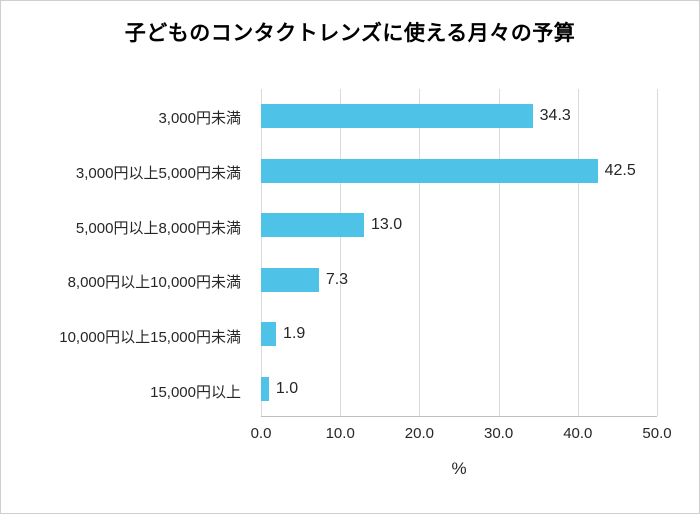  I want to click on category-label: 3,000円未満, so click(199, 119).